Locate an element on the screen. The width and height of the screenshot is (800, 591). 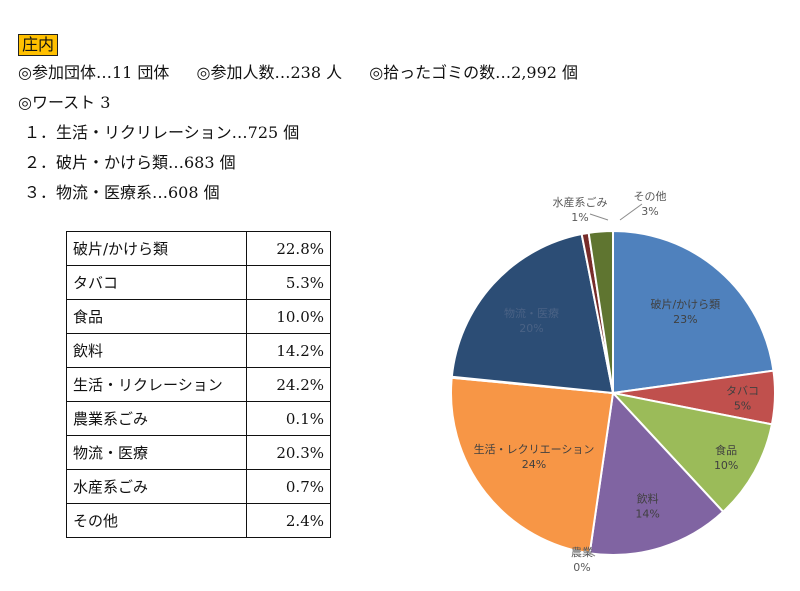
category-percent: 5.3% is located at coordinates (288, 282).